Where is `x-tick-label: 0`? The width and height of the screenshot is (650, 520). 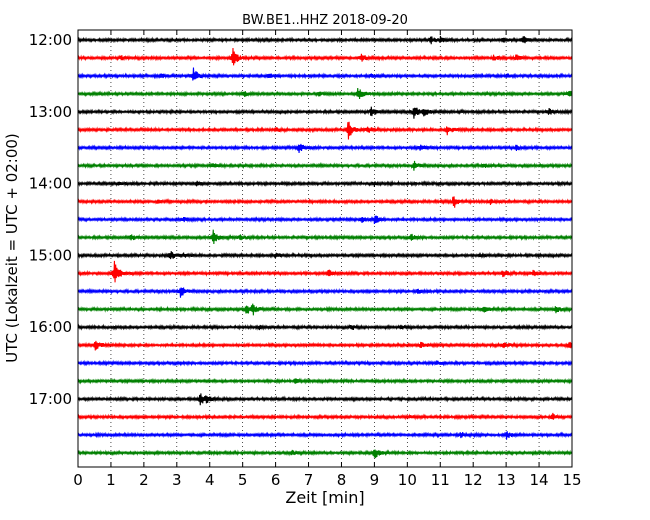 x-tick-label: 0 is located at coordinates (78, 480).